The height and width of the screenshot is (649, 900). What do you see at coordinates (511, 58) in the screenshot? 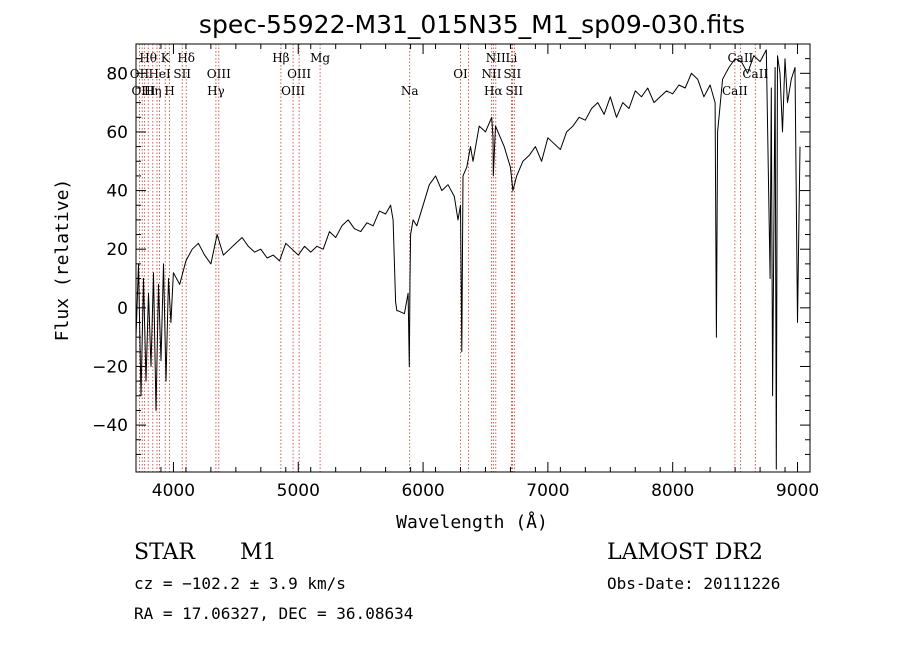
I see `line-label: Li` at bounding box center [511, 58].